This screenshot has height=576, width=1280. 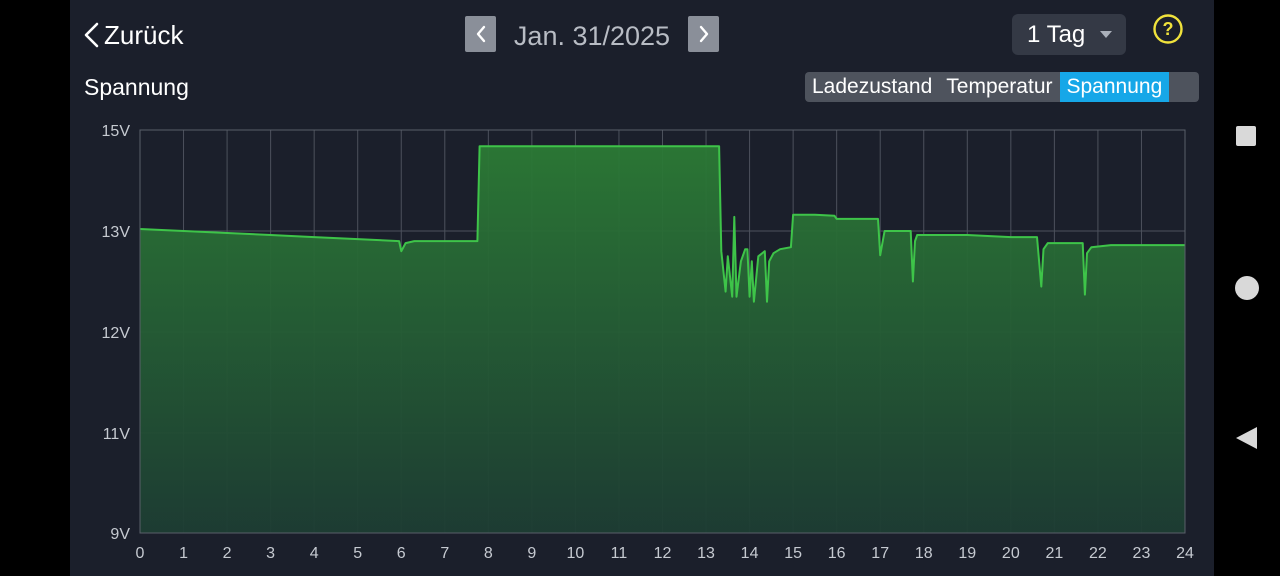 I want to click on y-tick-label: 11V, so click(x=117, y=434).